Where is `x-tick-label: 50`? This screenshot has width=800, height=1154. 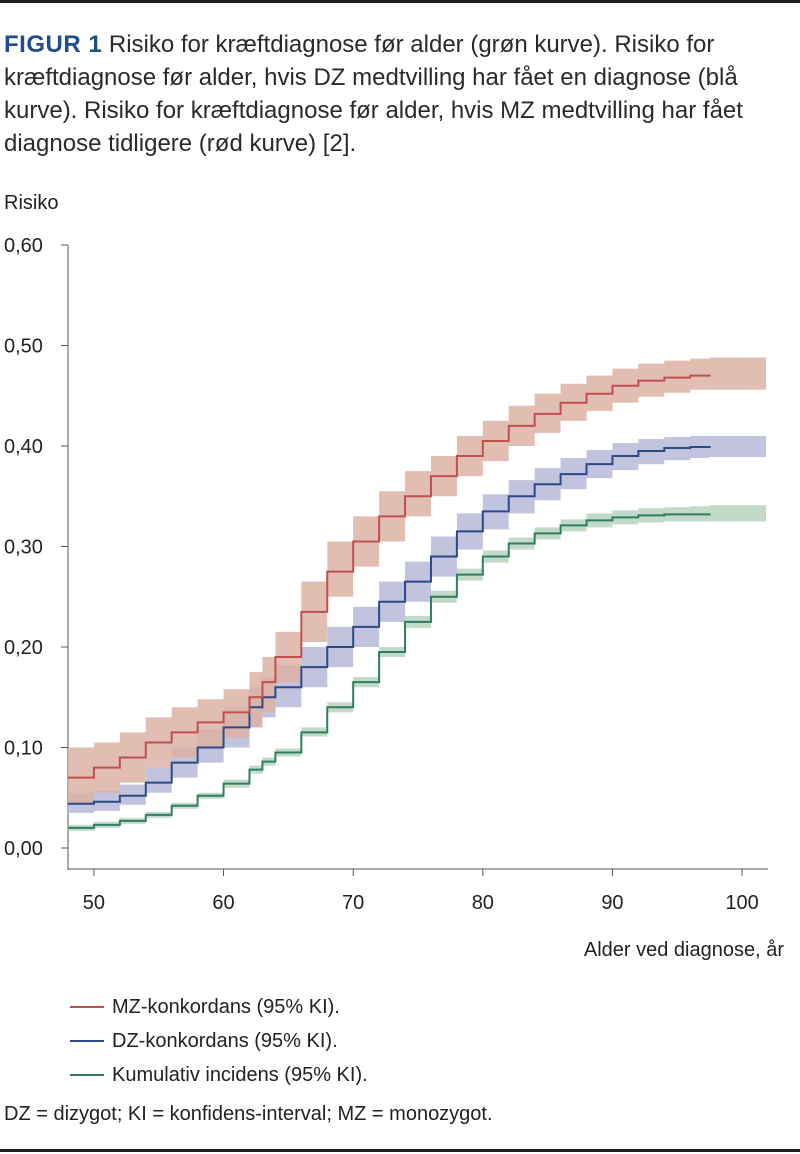 x-tick-label: 50 is located at coordinates (94, 903).